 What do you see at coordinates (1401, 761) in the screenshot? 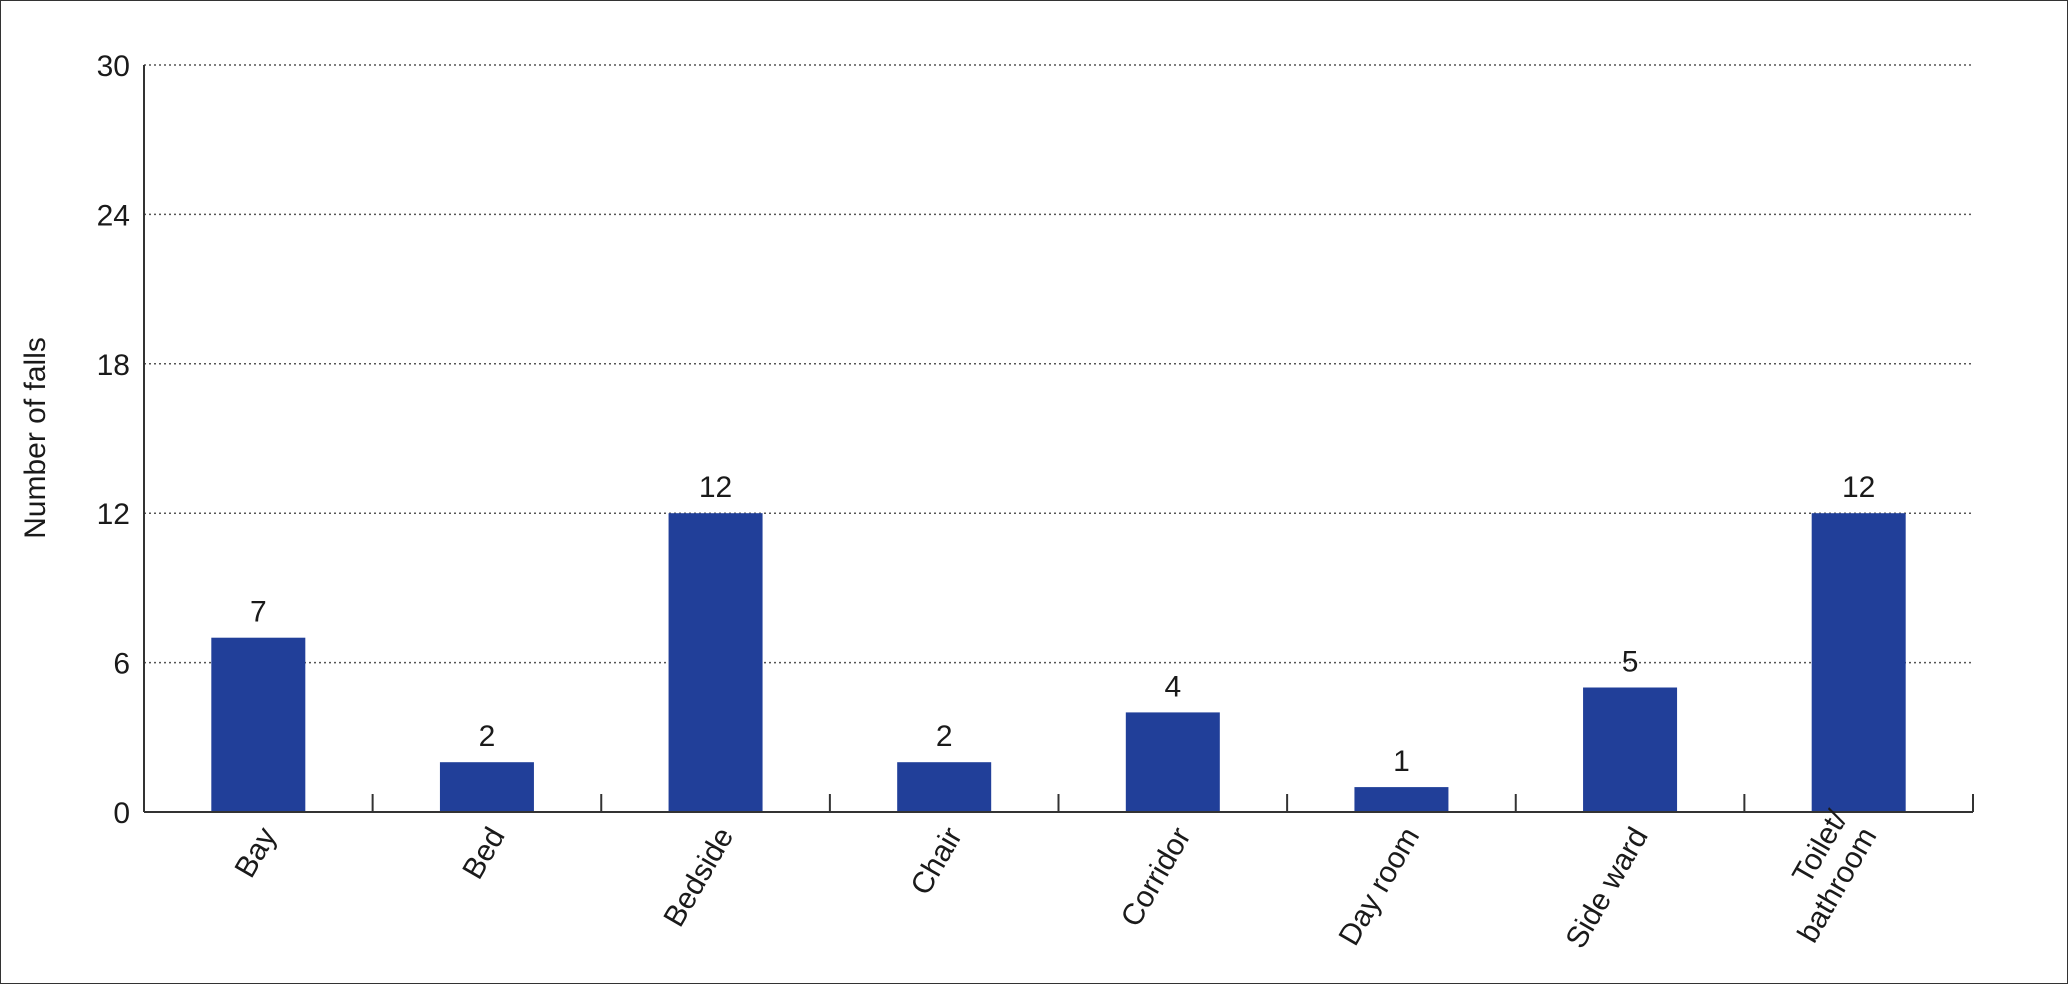
I see `data-label: 1` at bounding box center [1401, 761].